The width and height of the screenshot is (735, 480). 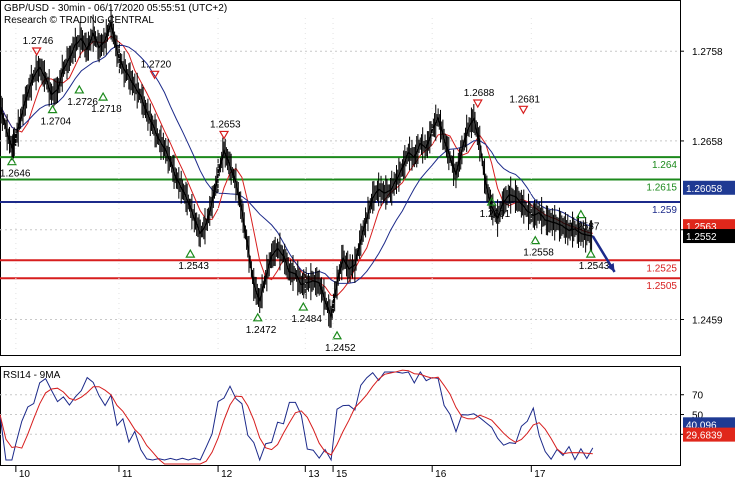 What do you see at coordinates (106, 109) in the screenshot?
I see `pivot-label: 1.2718` at bounding box center [106, 109].